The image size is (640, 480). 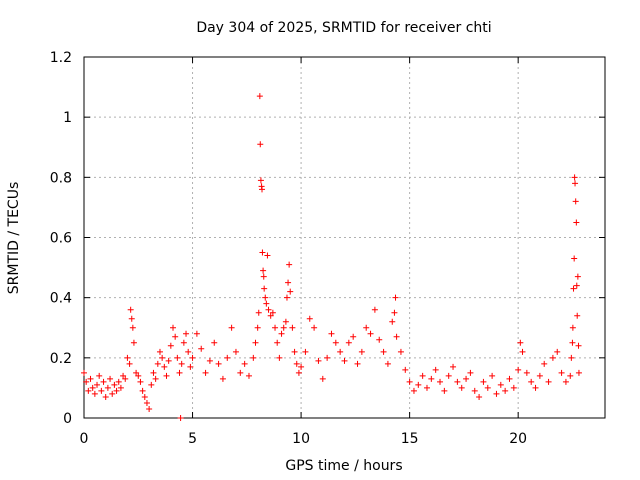 What do you see at coordinates (61, 178) in the screenshot?
I see `y-tick-label: 0.8` at bounding box center [61, 178].